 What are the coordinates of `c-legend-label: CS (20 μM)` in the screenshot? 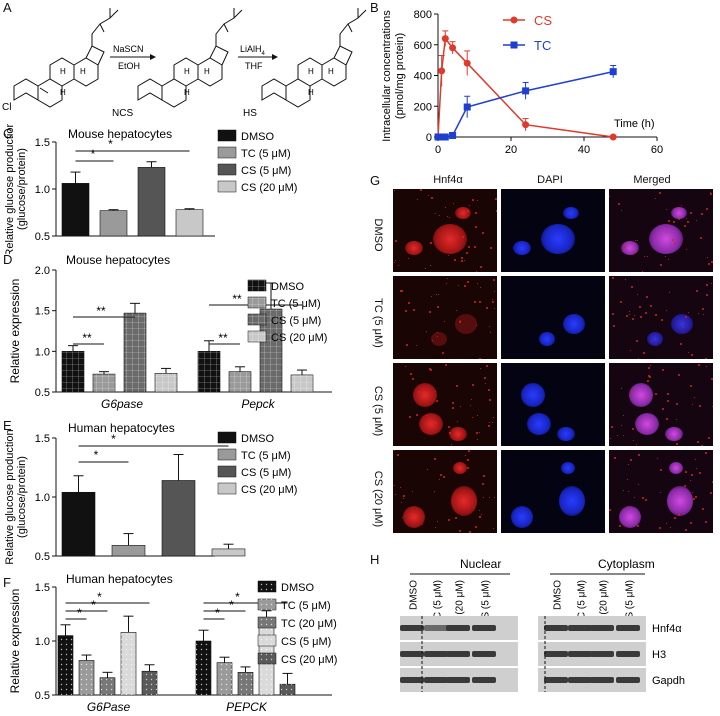 It's located at (269, 188).